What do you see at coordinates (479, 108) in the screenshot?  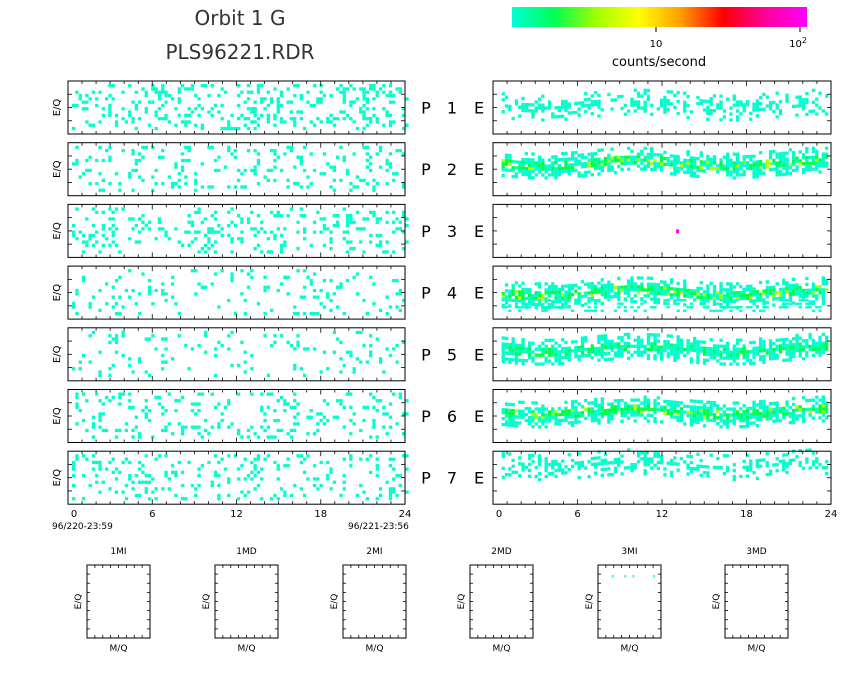 I see `row-e-label-1: E` at bounding box center [479, 108].